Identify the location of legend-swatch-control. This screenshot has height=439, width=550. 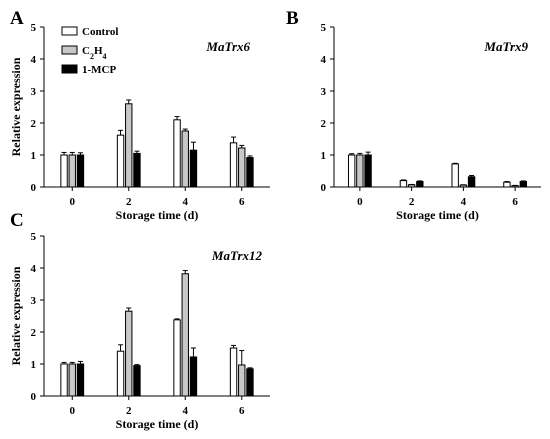
(69, 31).